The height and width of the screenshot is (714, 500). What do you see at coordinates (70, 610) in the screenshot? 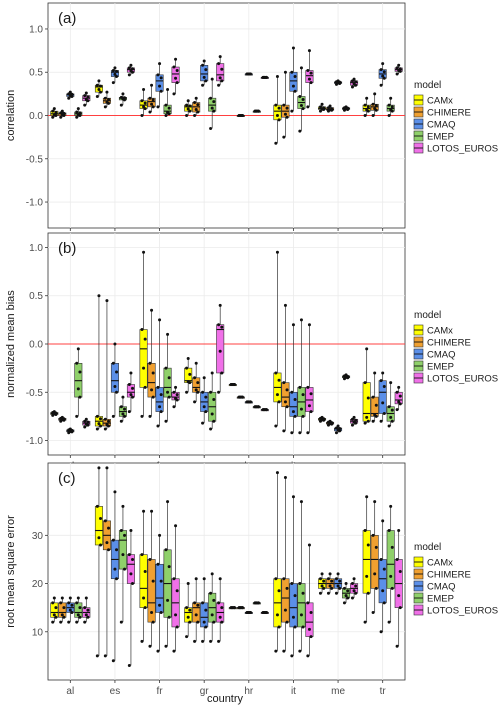
I see `box-al-cmaq` at bounding box center [70, 610].